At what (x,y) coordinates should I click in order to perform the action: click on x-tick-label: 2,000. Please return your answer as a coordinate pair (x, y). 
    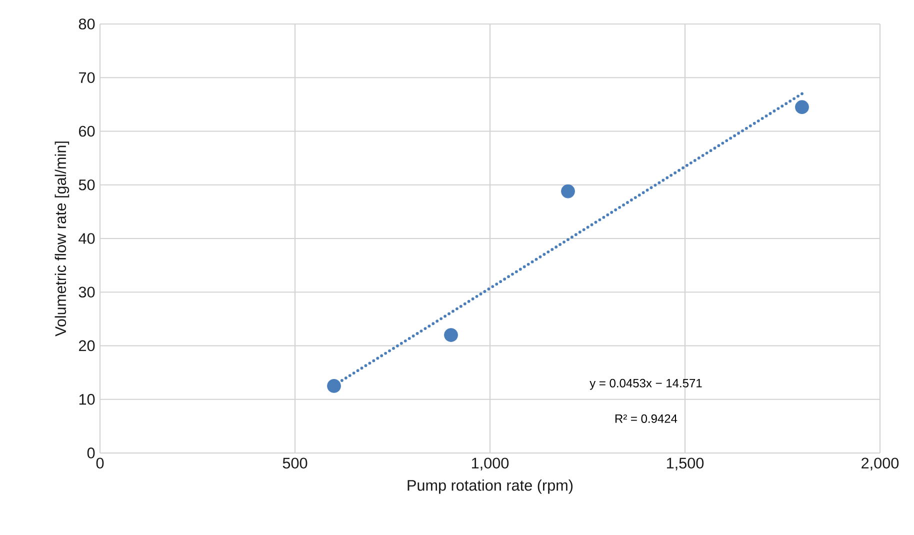
    Looking at the image, I should click on (880, 464).